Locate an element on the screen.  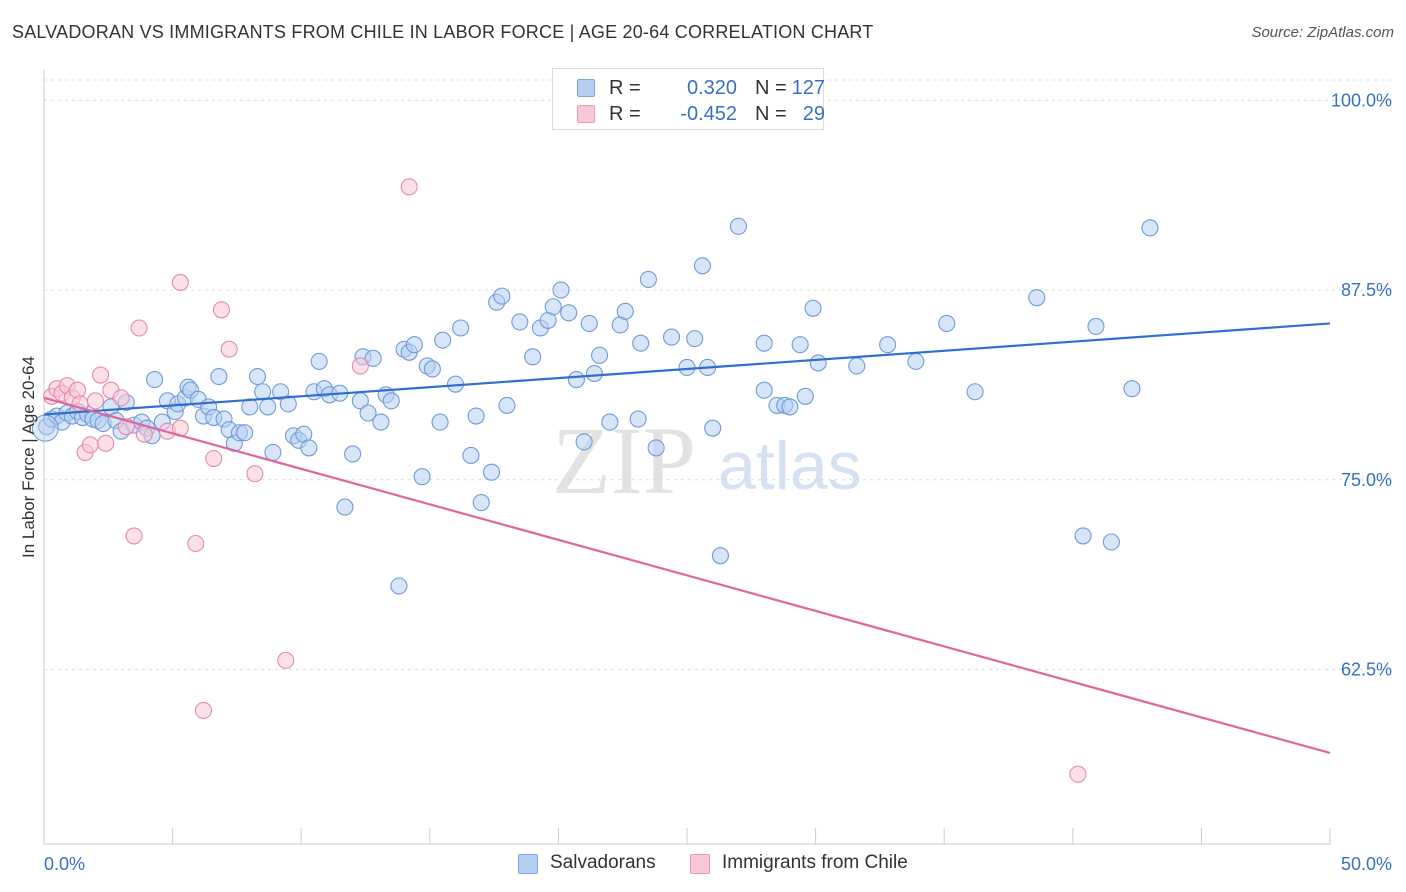
n-value: 127 is located at coordinates (808, 88).